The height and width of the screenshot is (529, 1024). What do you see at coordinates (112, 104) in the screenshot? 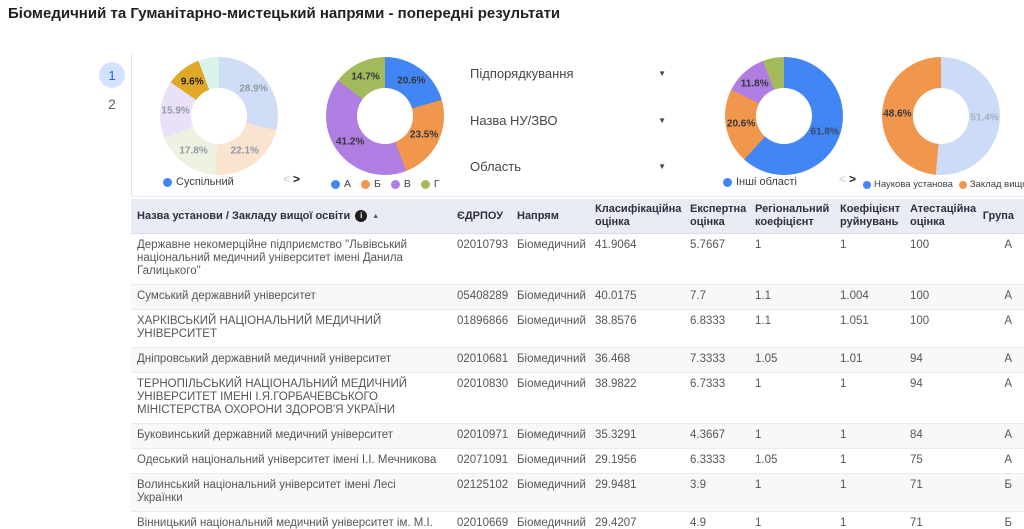
I see `page-nav-item-2: 2` at bounding box center [112, 104].